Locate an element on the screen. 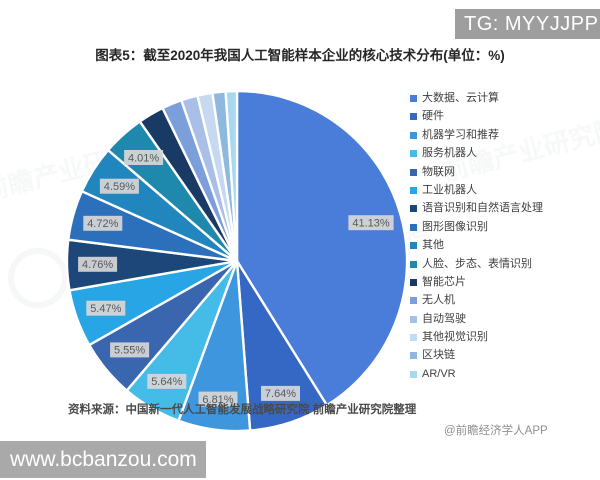  legend-item-1: 大数据、云计算 is located at coordinates (476, 98).